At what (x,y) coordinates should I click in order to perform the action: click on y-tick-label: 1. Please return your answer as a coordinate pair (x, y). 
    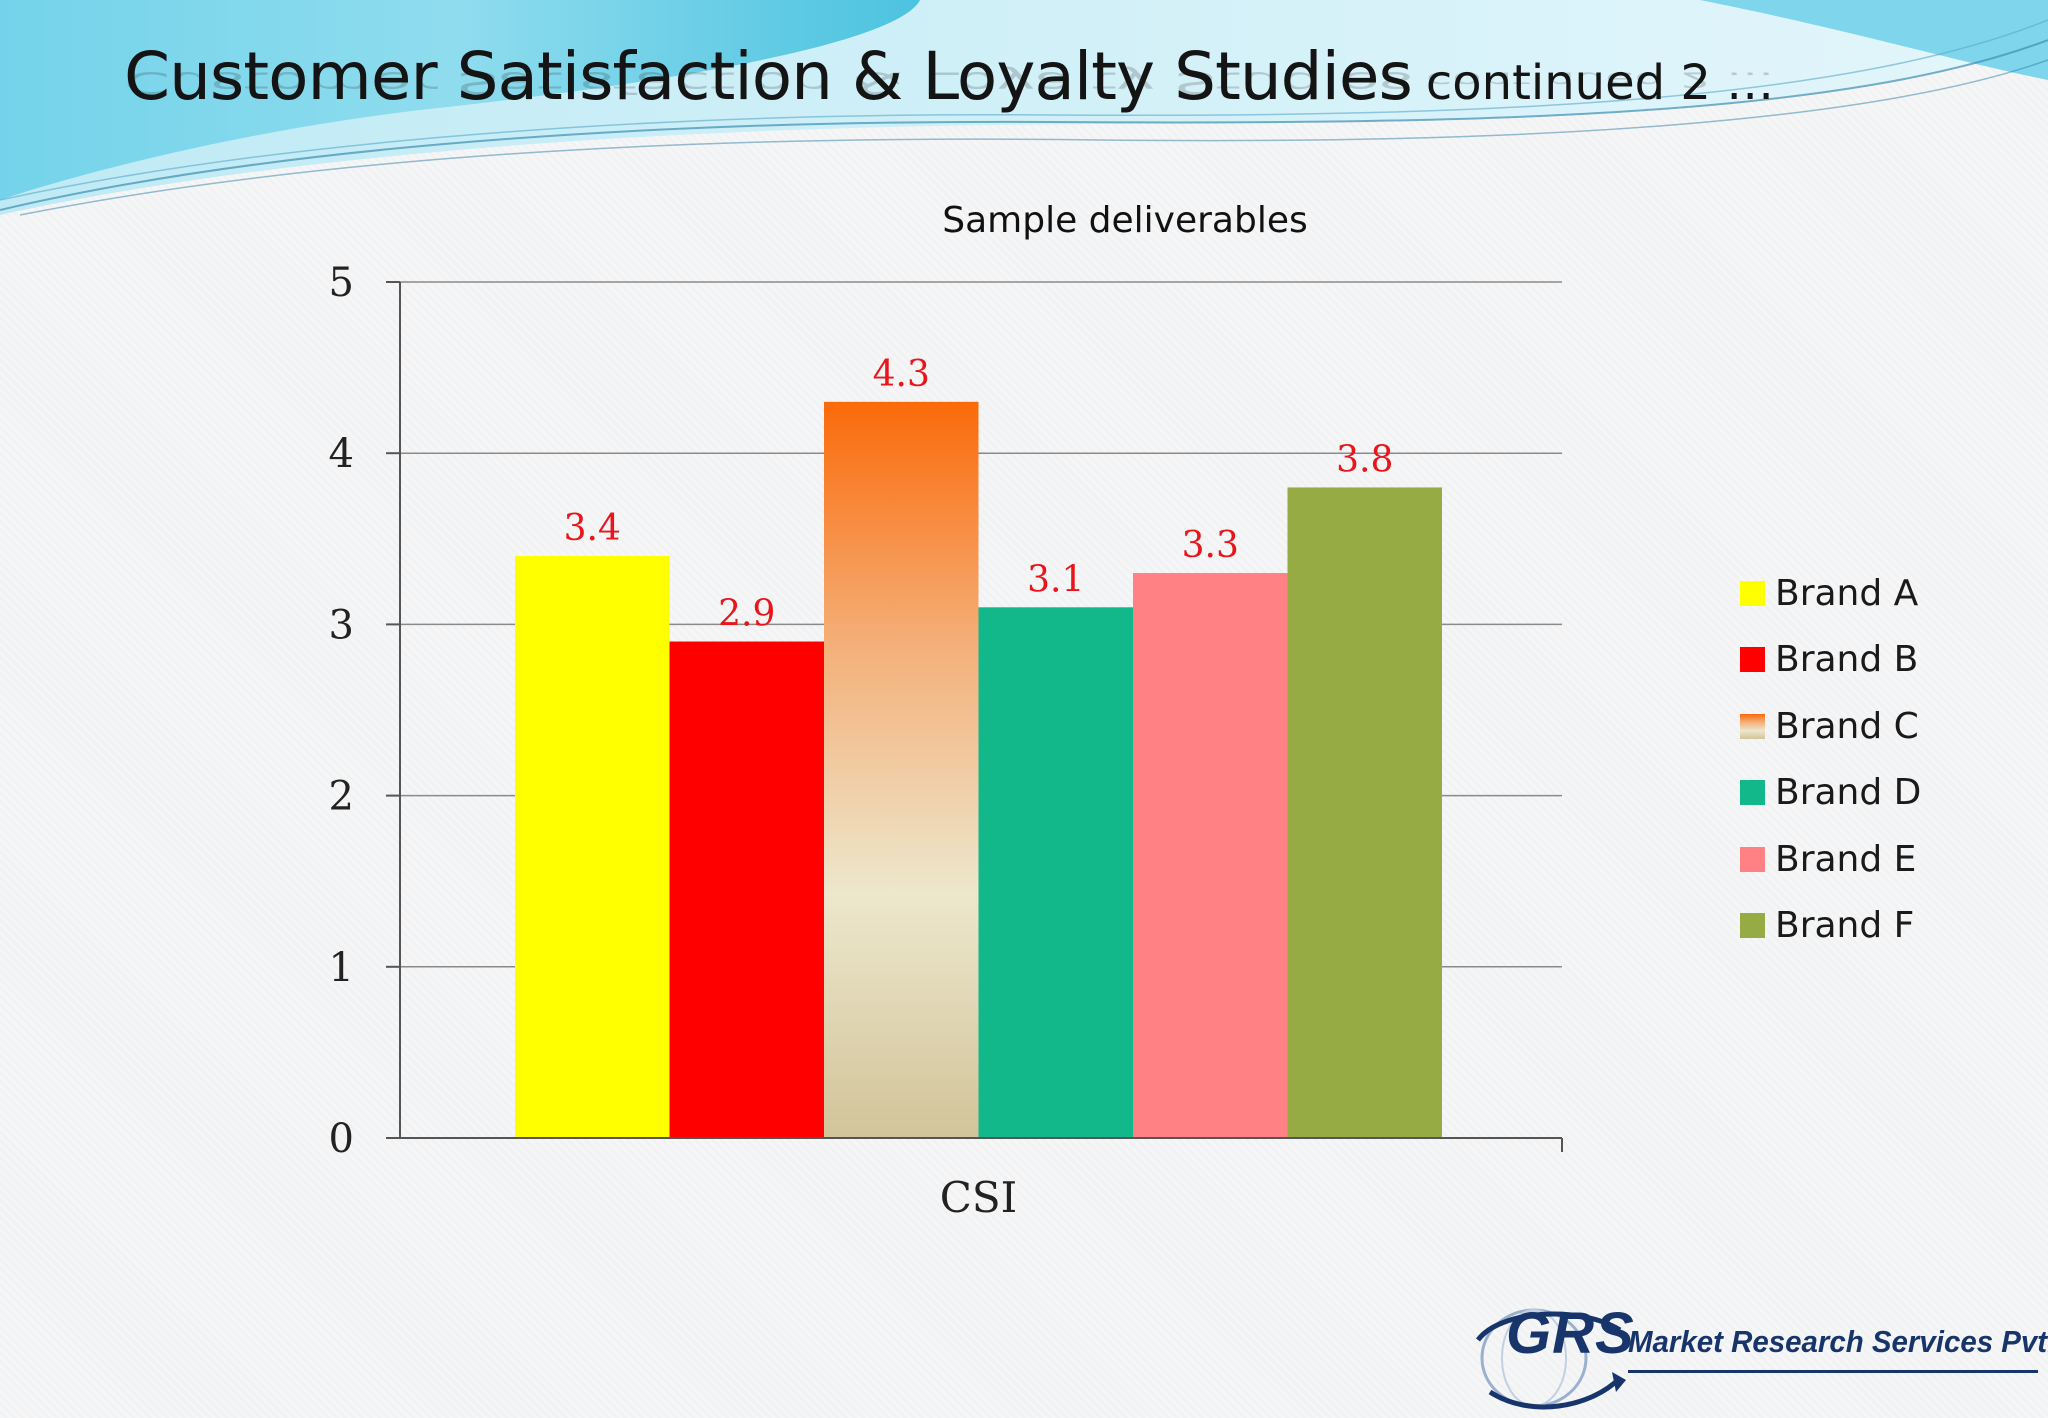
    Looking at the image, I should click on (341, 968).